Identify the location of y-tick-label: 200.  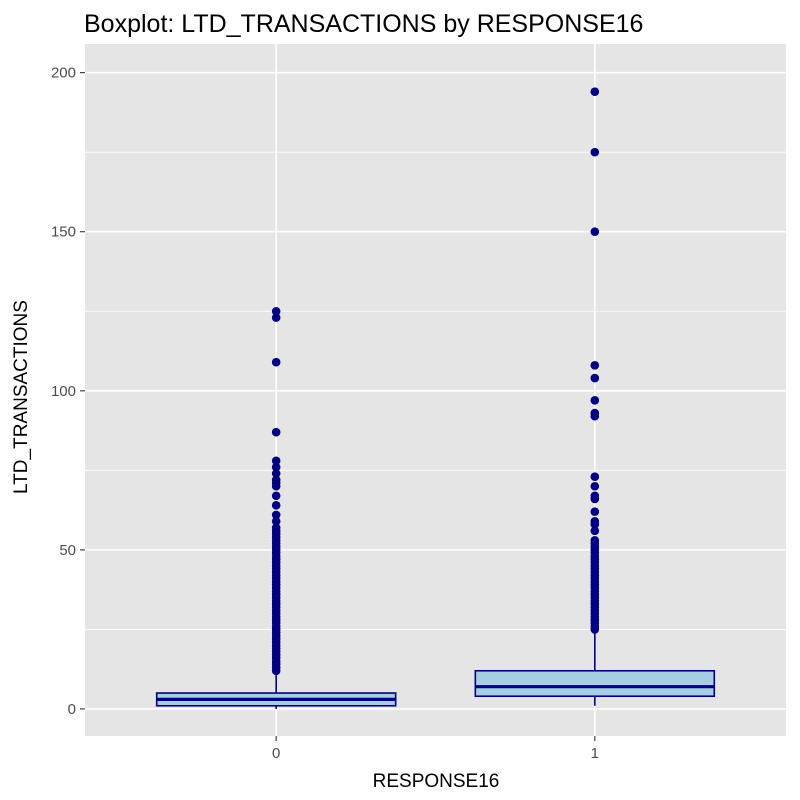
(63, 73).